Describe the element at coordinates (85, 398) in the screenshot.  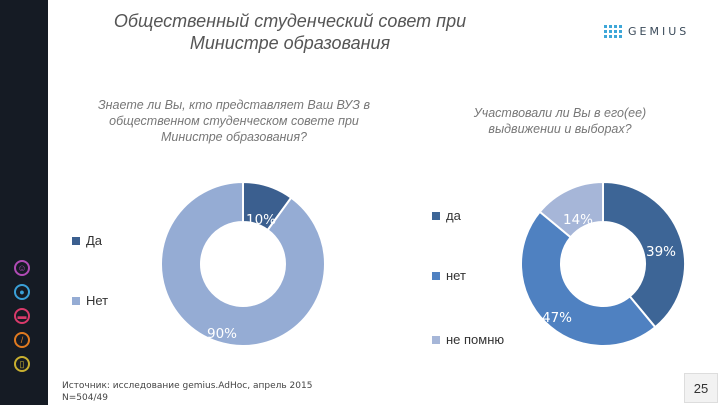
I see `sample-size: N=504/49` at that location.